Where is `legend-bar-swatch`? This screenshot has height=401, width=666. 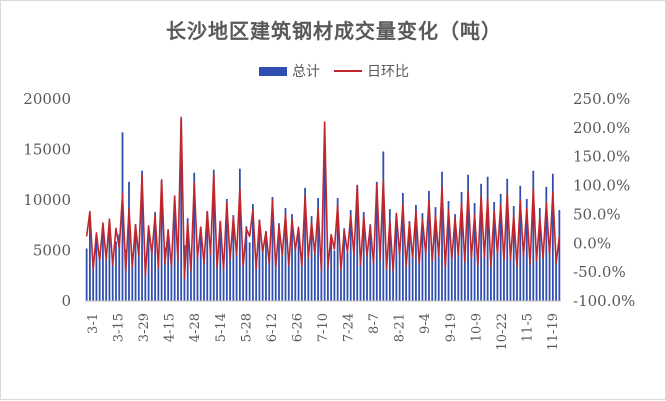 legend-bar-swatch is located at coordinates (273, 71).